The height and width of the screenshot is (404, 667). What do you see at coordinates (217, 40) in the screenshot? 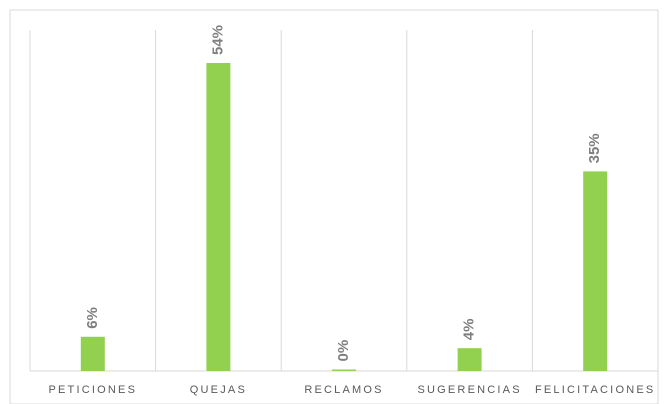
I see `data-label: 54%` at bounding box center [217, 40].